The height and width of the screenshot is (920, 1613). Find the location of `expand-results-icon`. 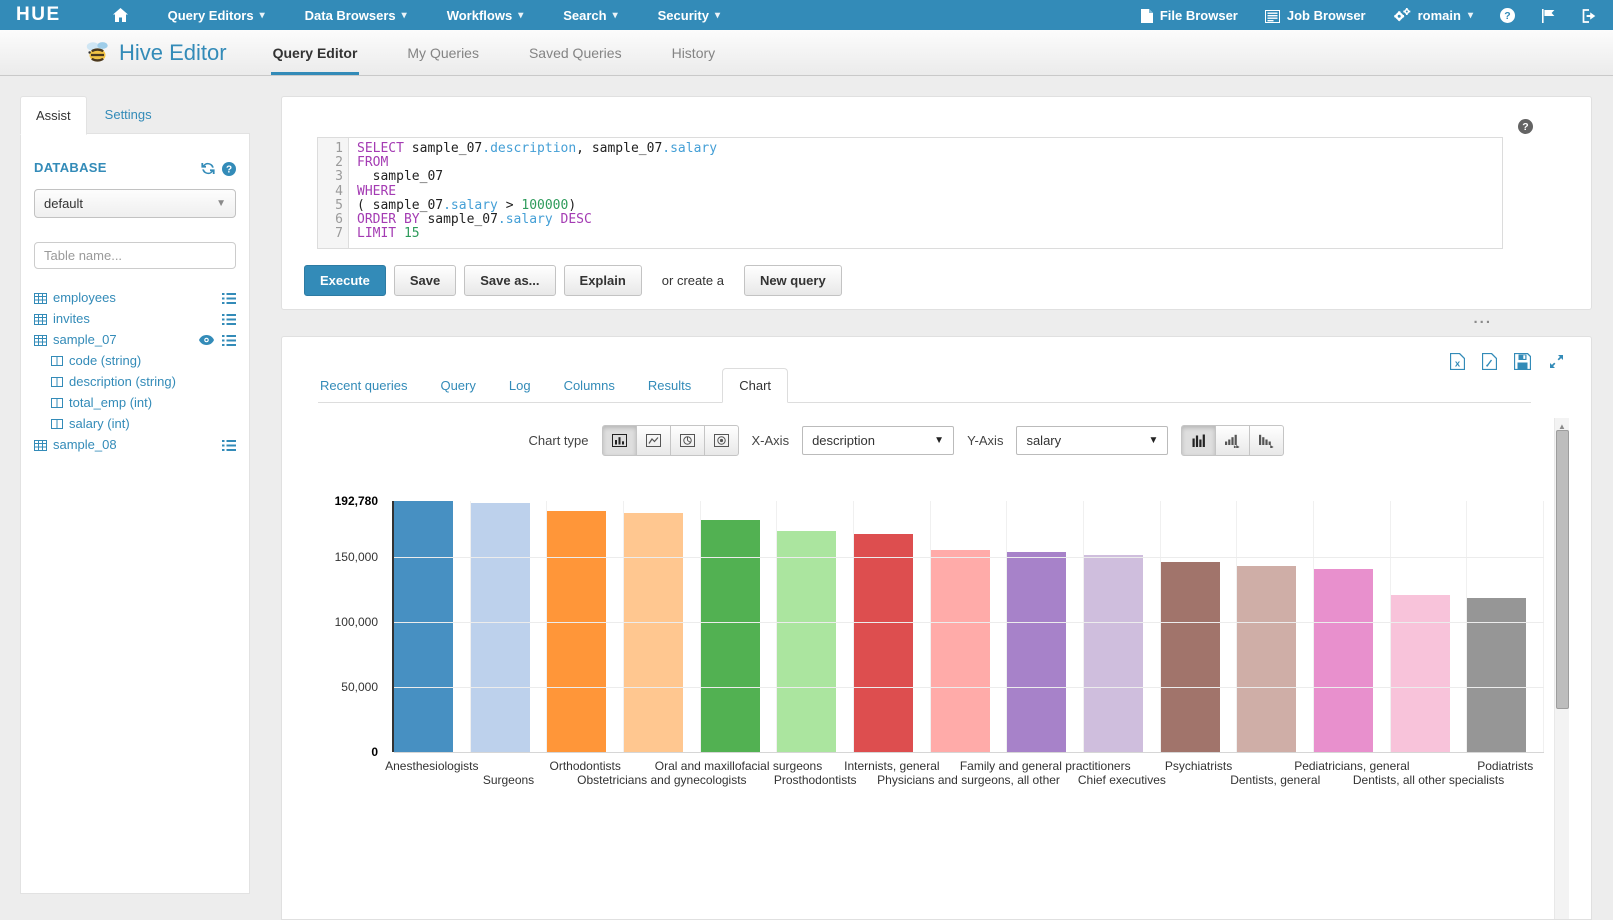

expand-results-icon is located at coordinates (1556, 361).